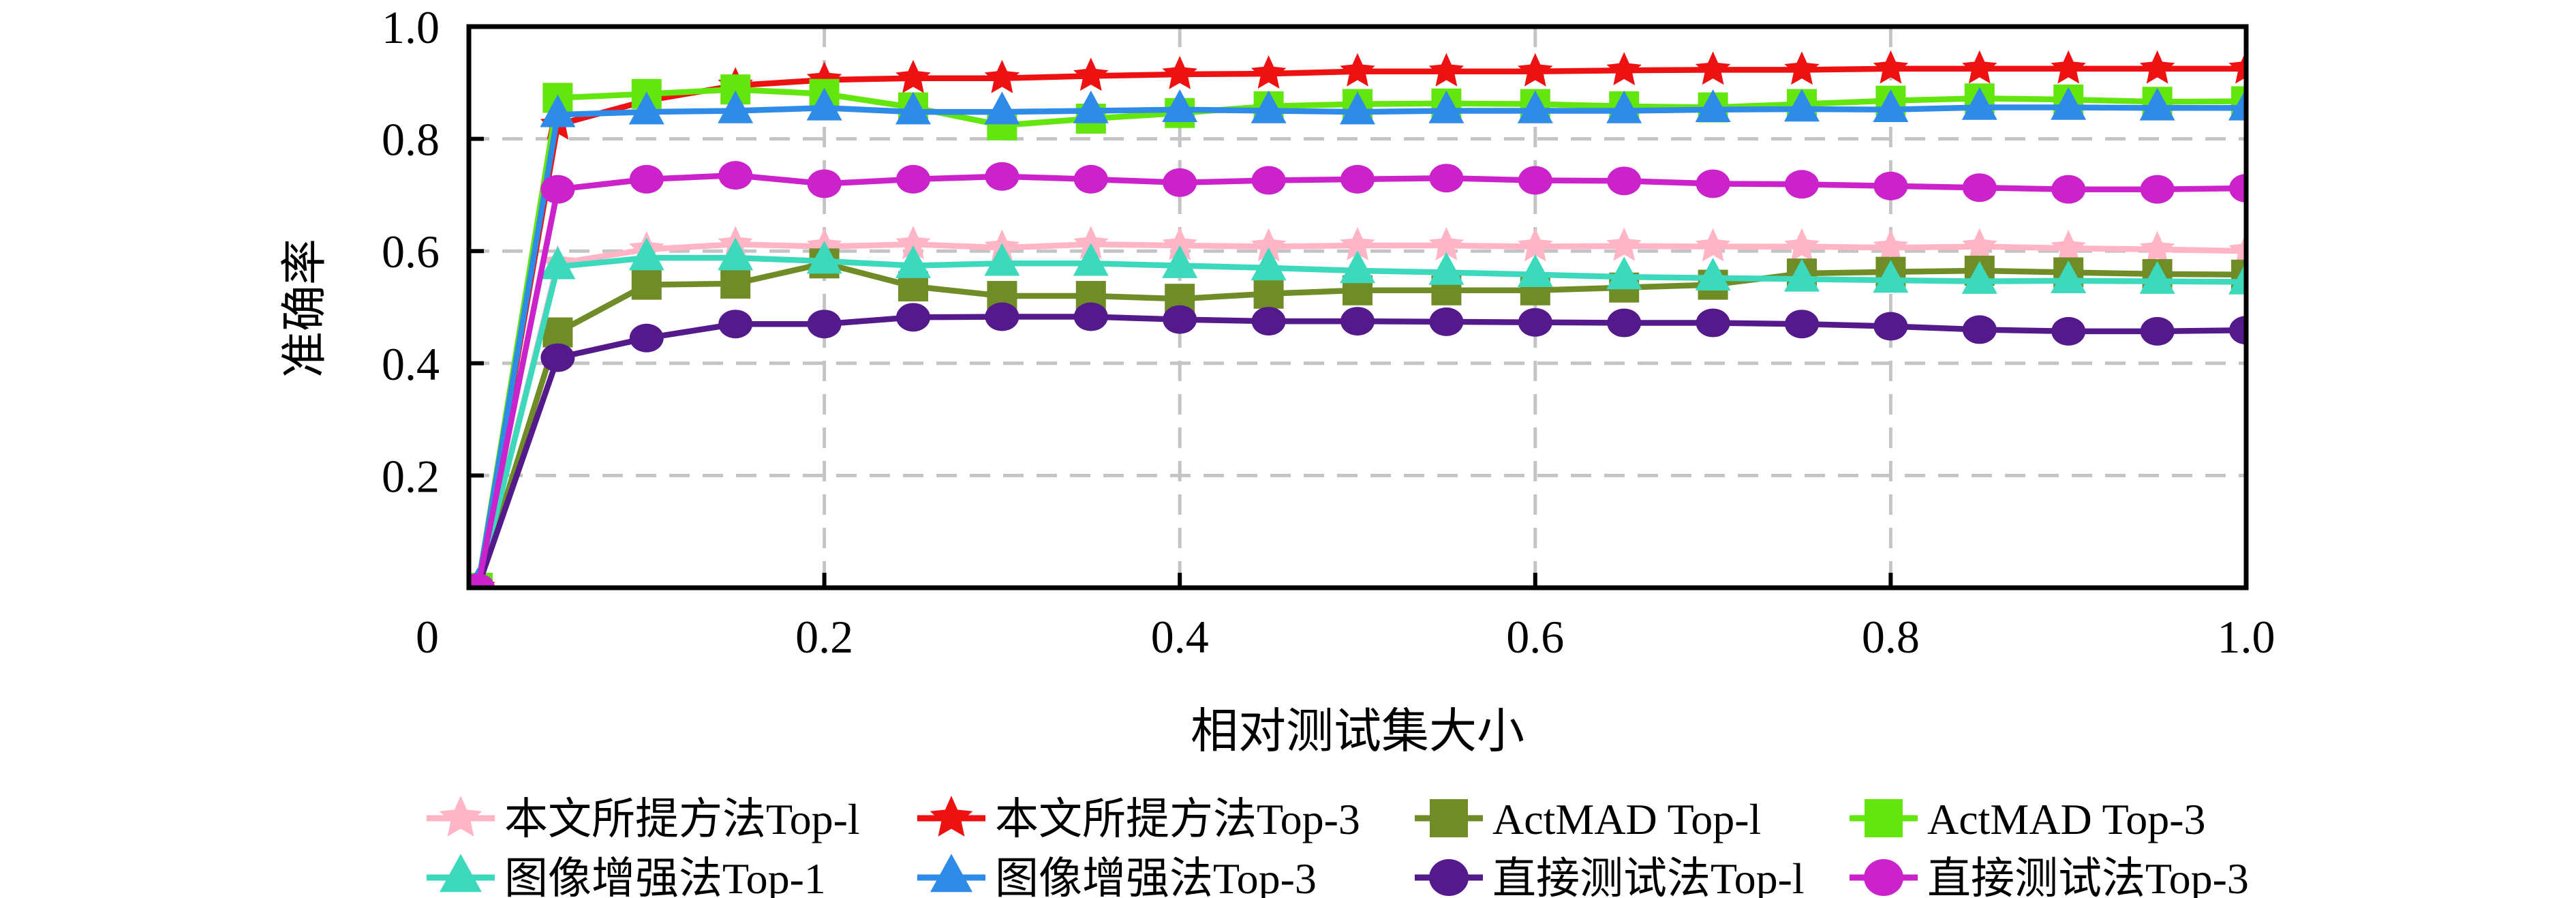 This screenshot has width=2576, height=898. Describe the element at coordinates (2088, 876) in the screenshot. I see `legend-label: 直接测试法Top-3` at that location.